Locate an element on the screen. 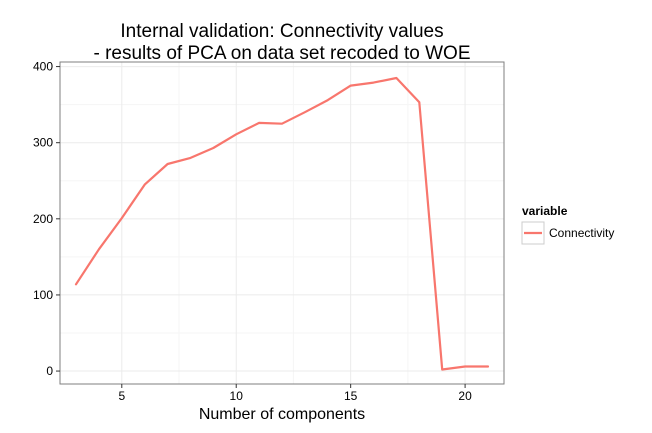  chart-title-line1: Internal validation: Connectivity values is located at coordinates (281, 31).